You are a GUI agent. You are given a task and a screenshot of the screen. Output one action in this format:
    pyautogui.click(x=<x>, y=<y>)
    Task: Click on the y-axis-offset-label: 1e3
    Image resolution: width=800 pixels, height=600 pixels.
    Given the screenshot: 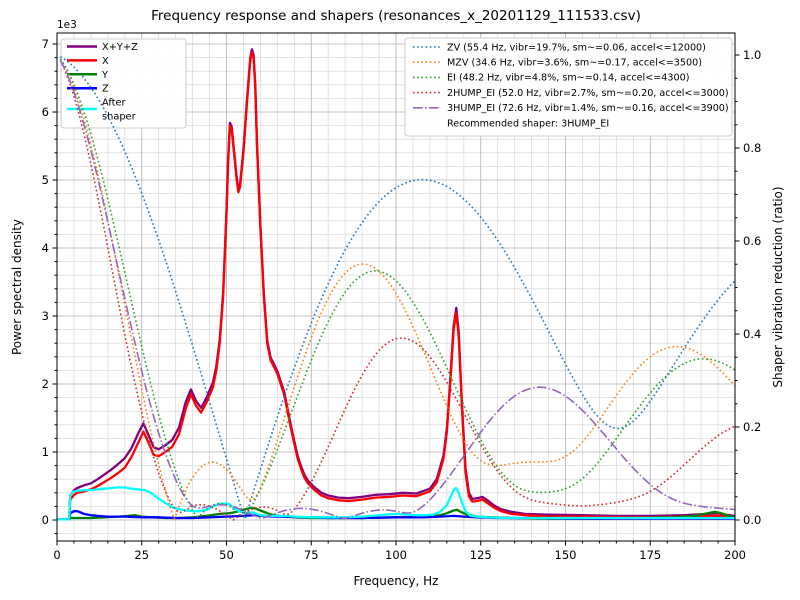 What is the action you would take?
    pyautogui.click(x=67, y=25)
    